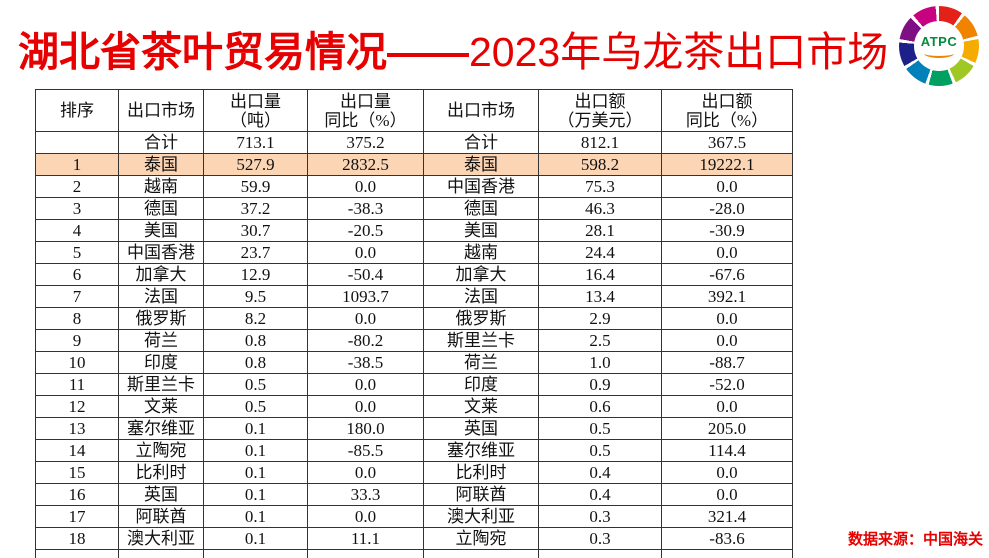 This screenshot has height=558, width=989. Describe the element at coordinates (481, 407) in the screenshot. I see `table-cell: 文莱` at that location.